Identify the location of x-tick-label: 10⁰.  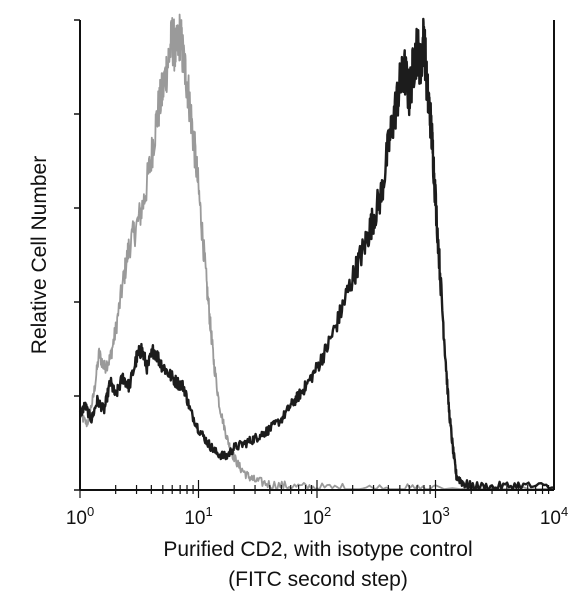
(80, 516).